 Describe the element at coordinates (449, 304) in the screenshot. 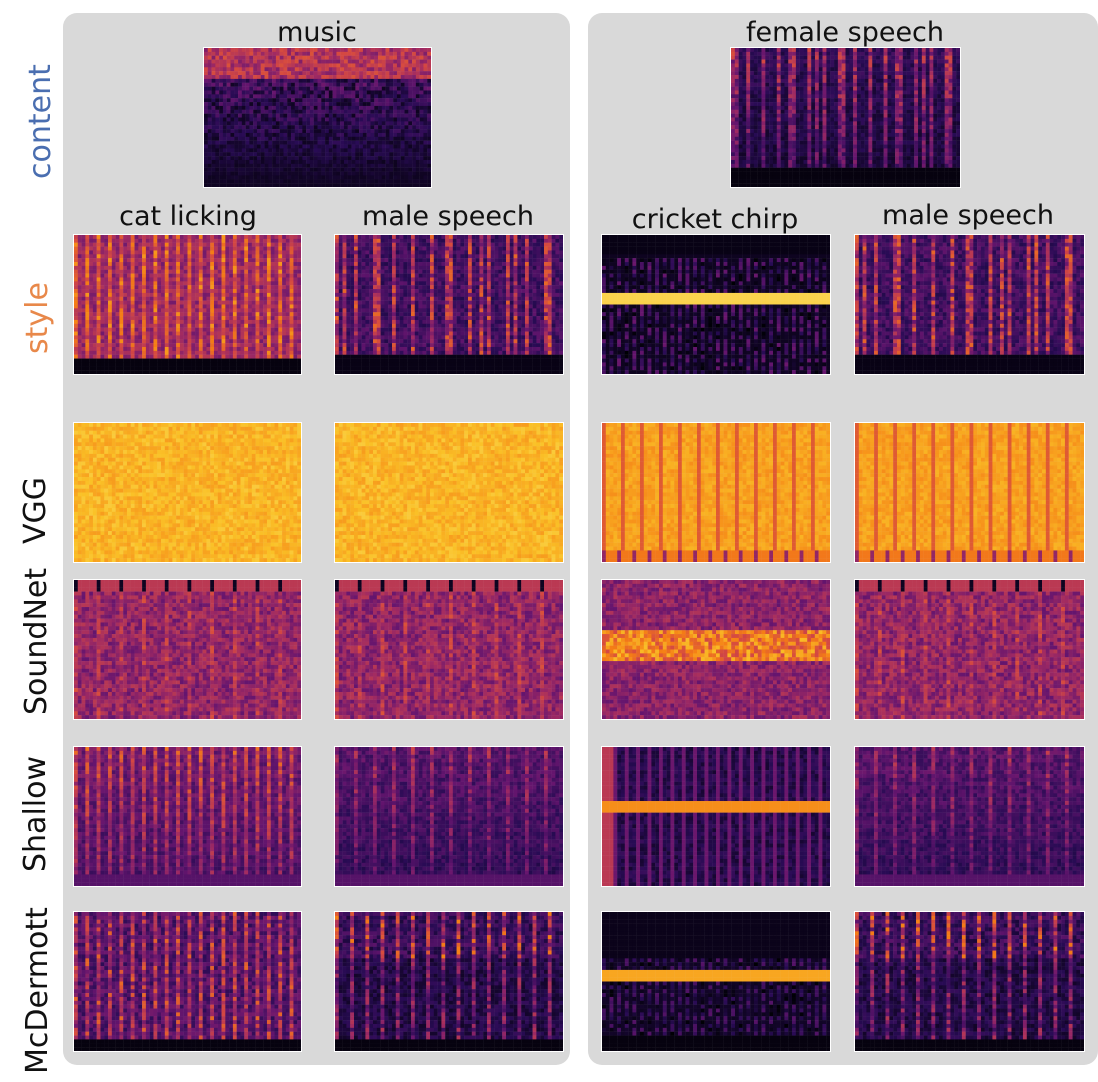

I see `spectrogram-style-male-speech-left` at that location.